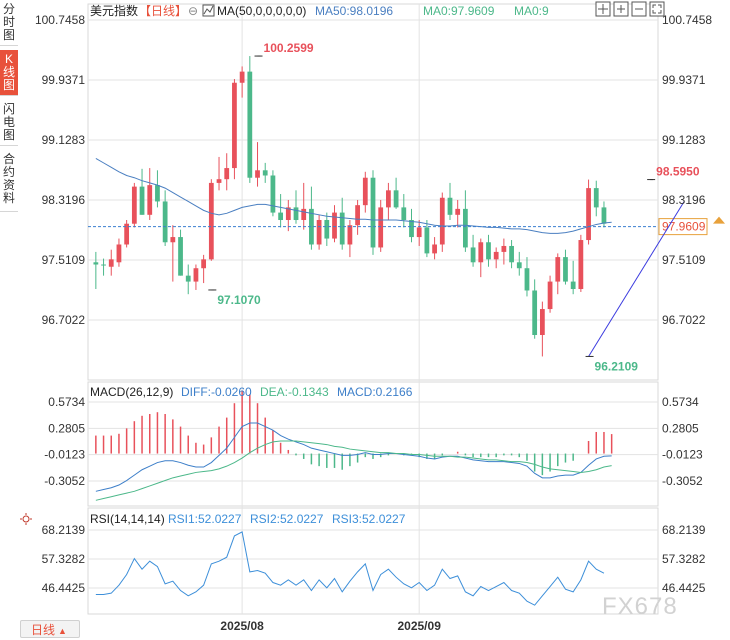 The height and width of the screenshot is (640, 730). Describe the element at coordinates (62, 631) in the screenshot. I see `chevron-up-icon: ▲` at that location.